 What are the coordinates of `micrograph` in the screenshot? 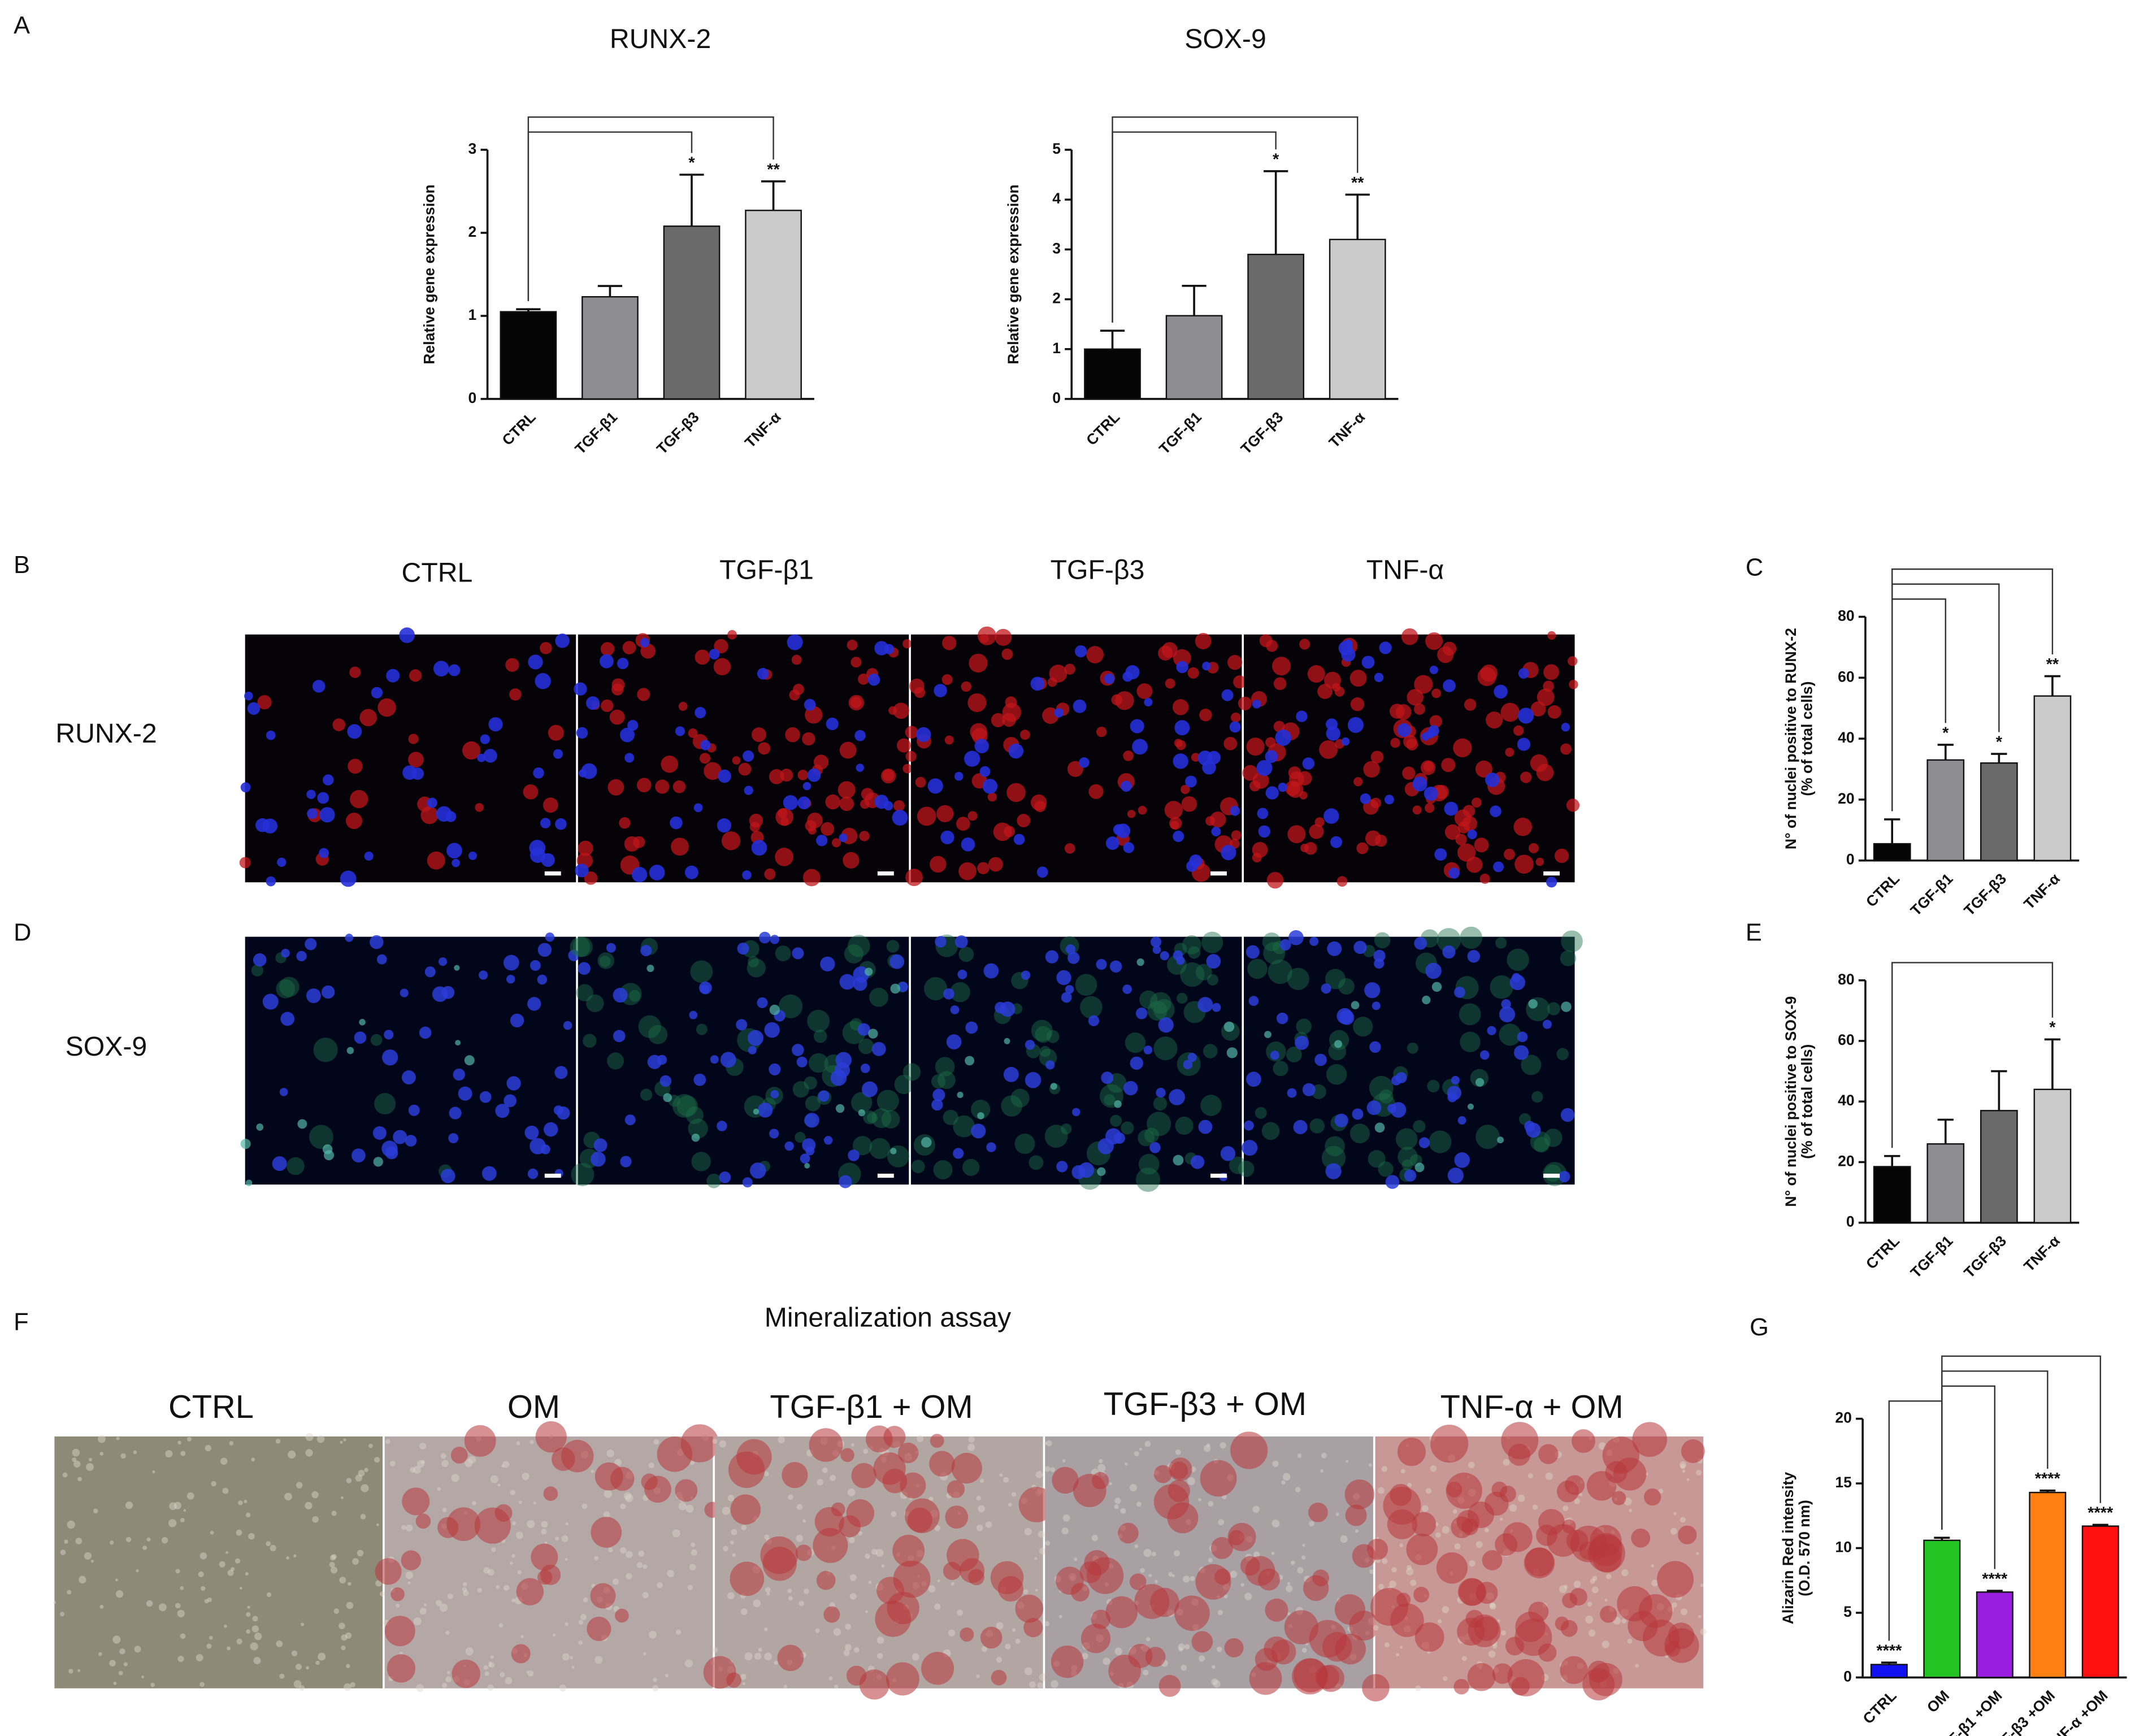 It's located at (742, 1059).